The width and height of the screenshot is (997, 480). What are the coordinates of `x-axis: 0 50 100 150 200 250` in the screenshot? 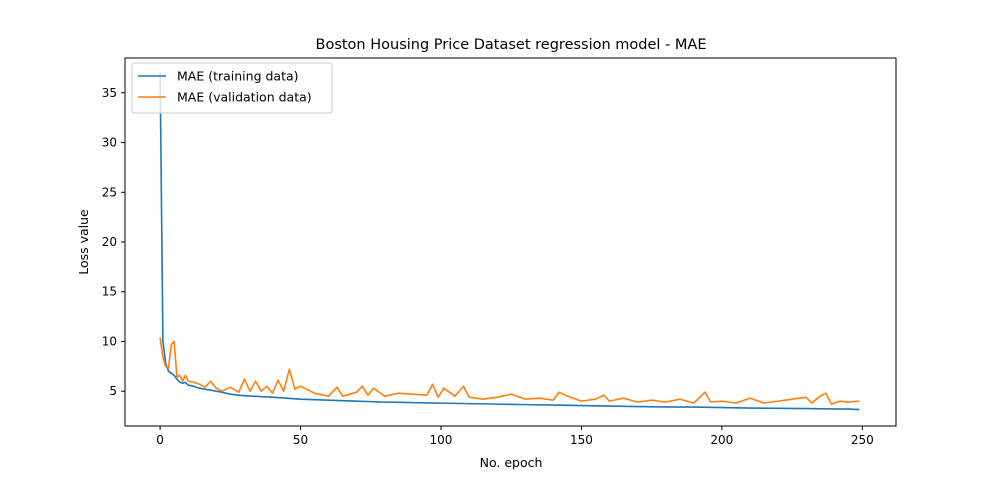 It's located at (515, 436).